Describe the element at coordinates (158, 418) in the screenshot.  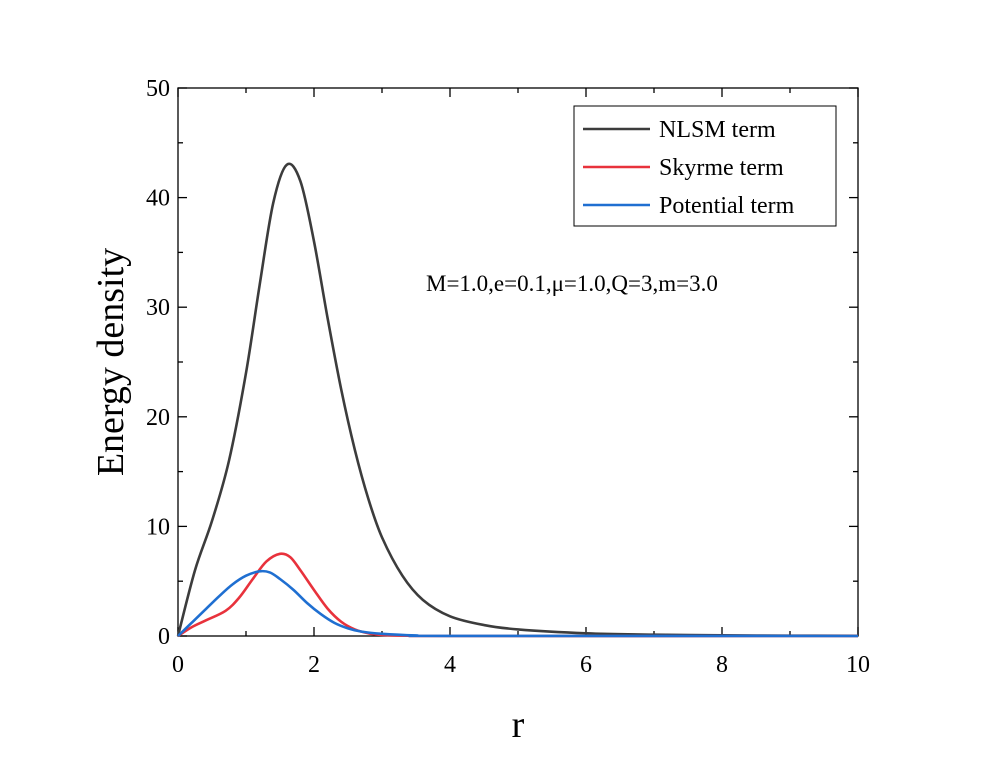
I see `y-tick-label: 20` at that location.